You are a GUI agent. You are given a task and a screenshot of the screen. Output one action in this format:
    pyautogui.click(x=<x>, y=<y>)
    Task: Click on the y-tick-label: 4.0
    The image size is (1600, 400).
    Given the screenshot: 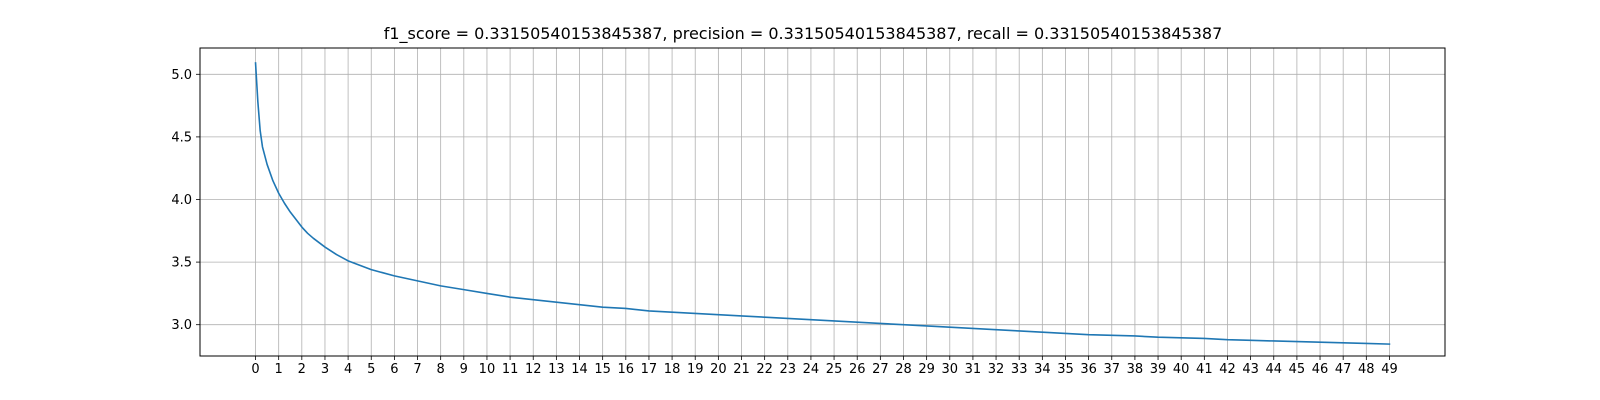 What is the action you would take?
    pyautogui.click(x=181, y=200)
    